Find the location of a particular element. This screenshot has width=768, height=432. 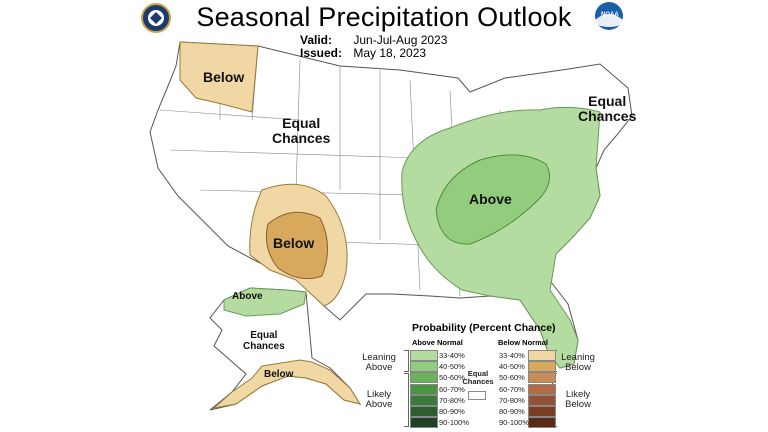

legend-likely-above: Likely Above is located at coordinates (379, 400).